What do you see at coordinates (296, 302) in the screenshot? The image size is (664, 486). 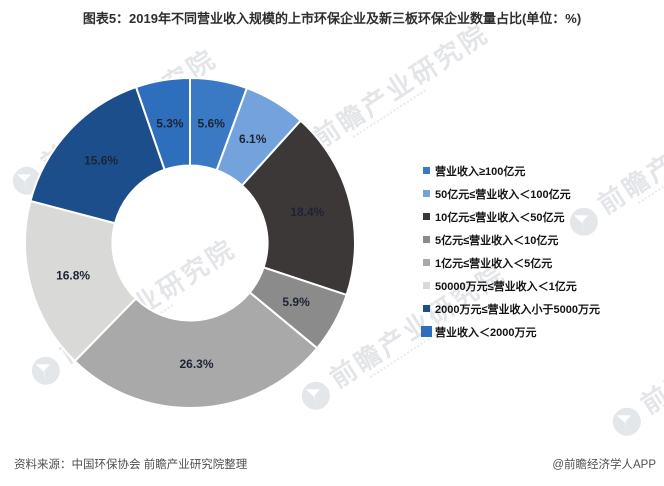 I see `slice-label-4: 5.9%` at bounding box center [296, 302].